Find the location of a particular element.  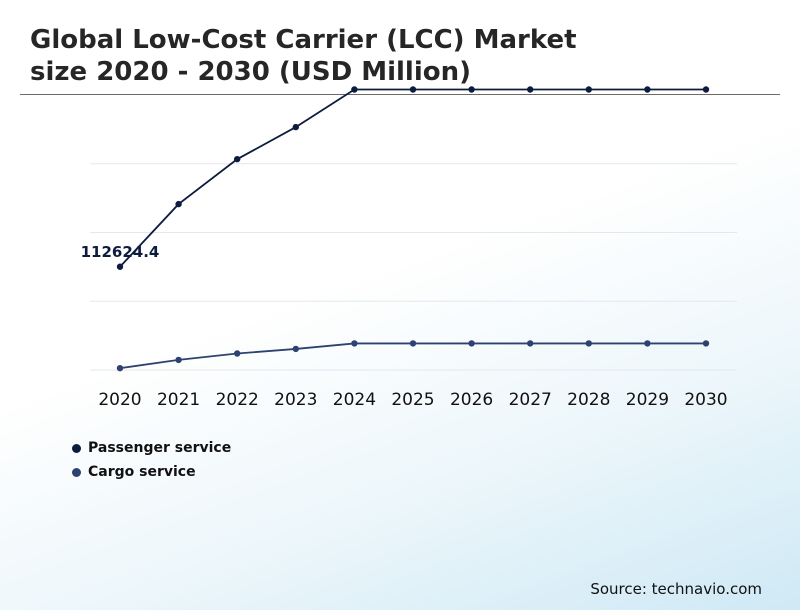

series-0-point-2027 is located at coordinates (530, 89).